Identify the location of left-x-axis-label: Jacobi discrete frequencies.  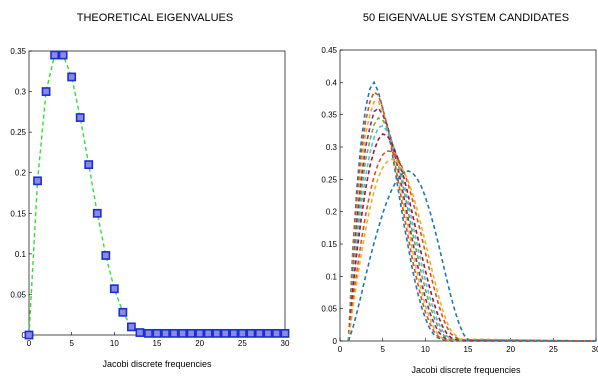
(157, 364).